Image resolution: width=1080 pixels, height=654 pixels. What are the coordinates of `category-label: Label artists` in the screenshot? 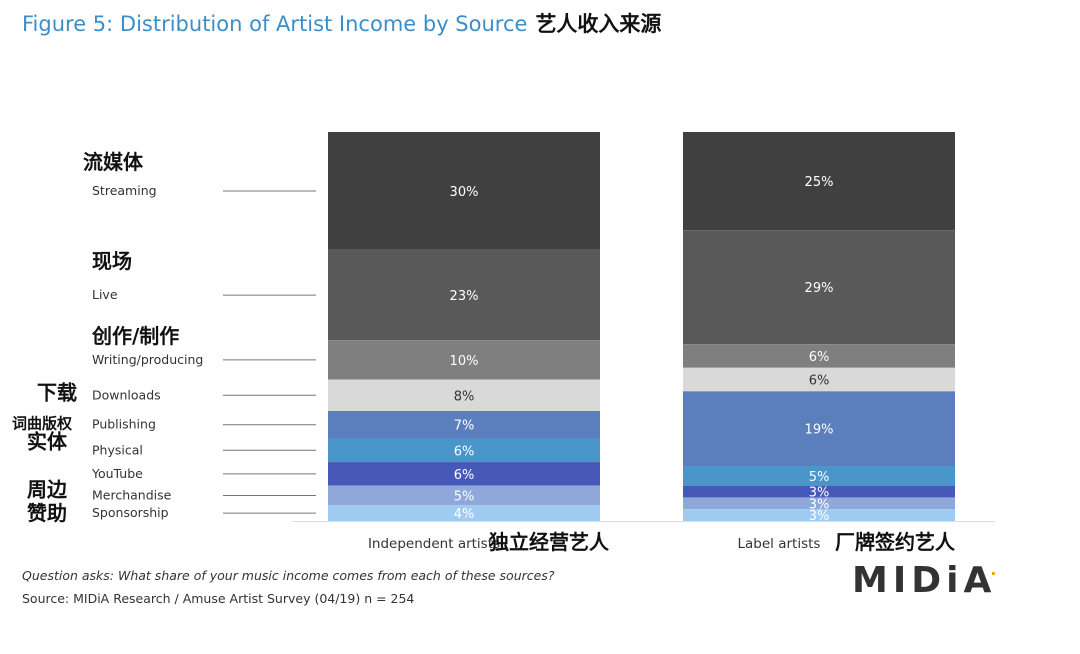 It's located at (779, 544).